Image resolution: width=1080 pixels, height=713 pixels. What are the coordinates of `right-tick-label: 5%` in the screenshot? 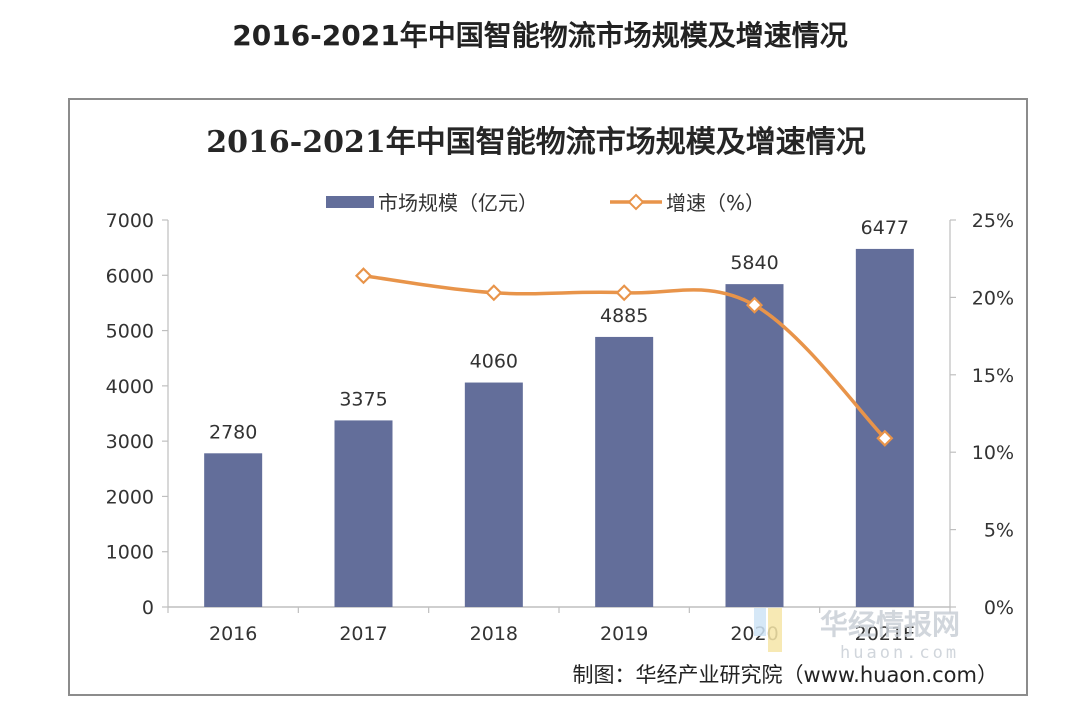 It's located at (999, 531).